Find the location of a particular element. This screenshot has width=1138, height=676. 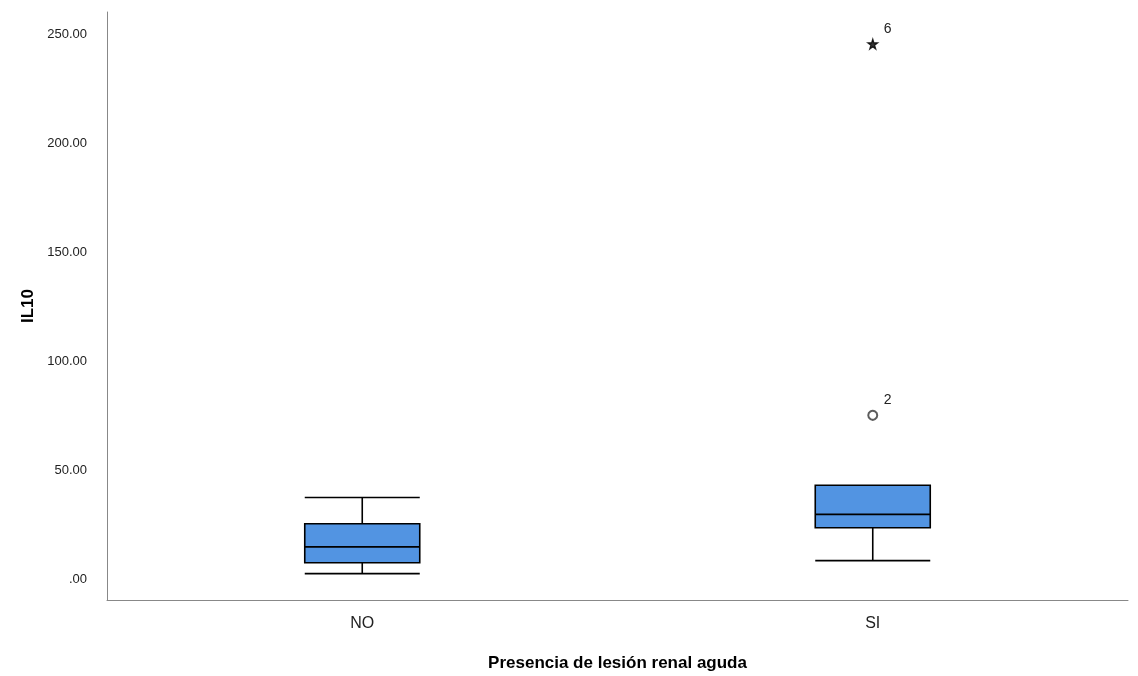

y-tick-label: 50.00 is located at coordinates (70, 469).